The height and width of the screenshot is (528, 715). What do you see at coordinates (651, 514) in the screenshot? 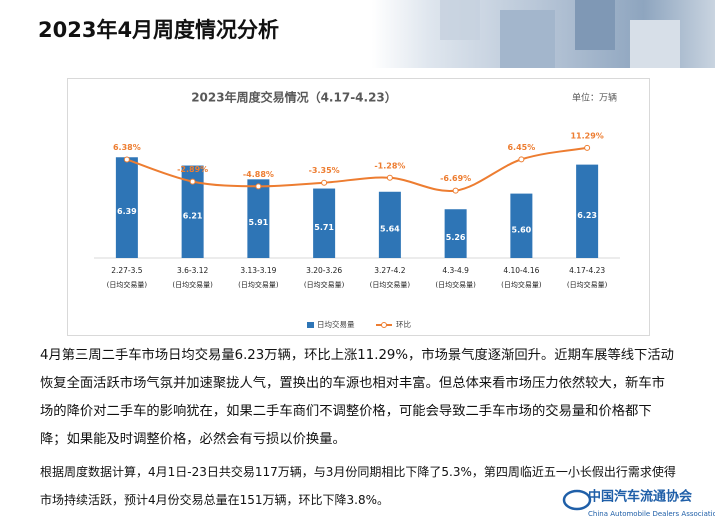
I see `logo-en: China Automobile Dealers Association` at bounding box center [651, 514].